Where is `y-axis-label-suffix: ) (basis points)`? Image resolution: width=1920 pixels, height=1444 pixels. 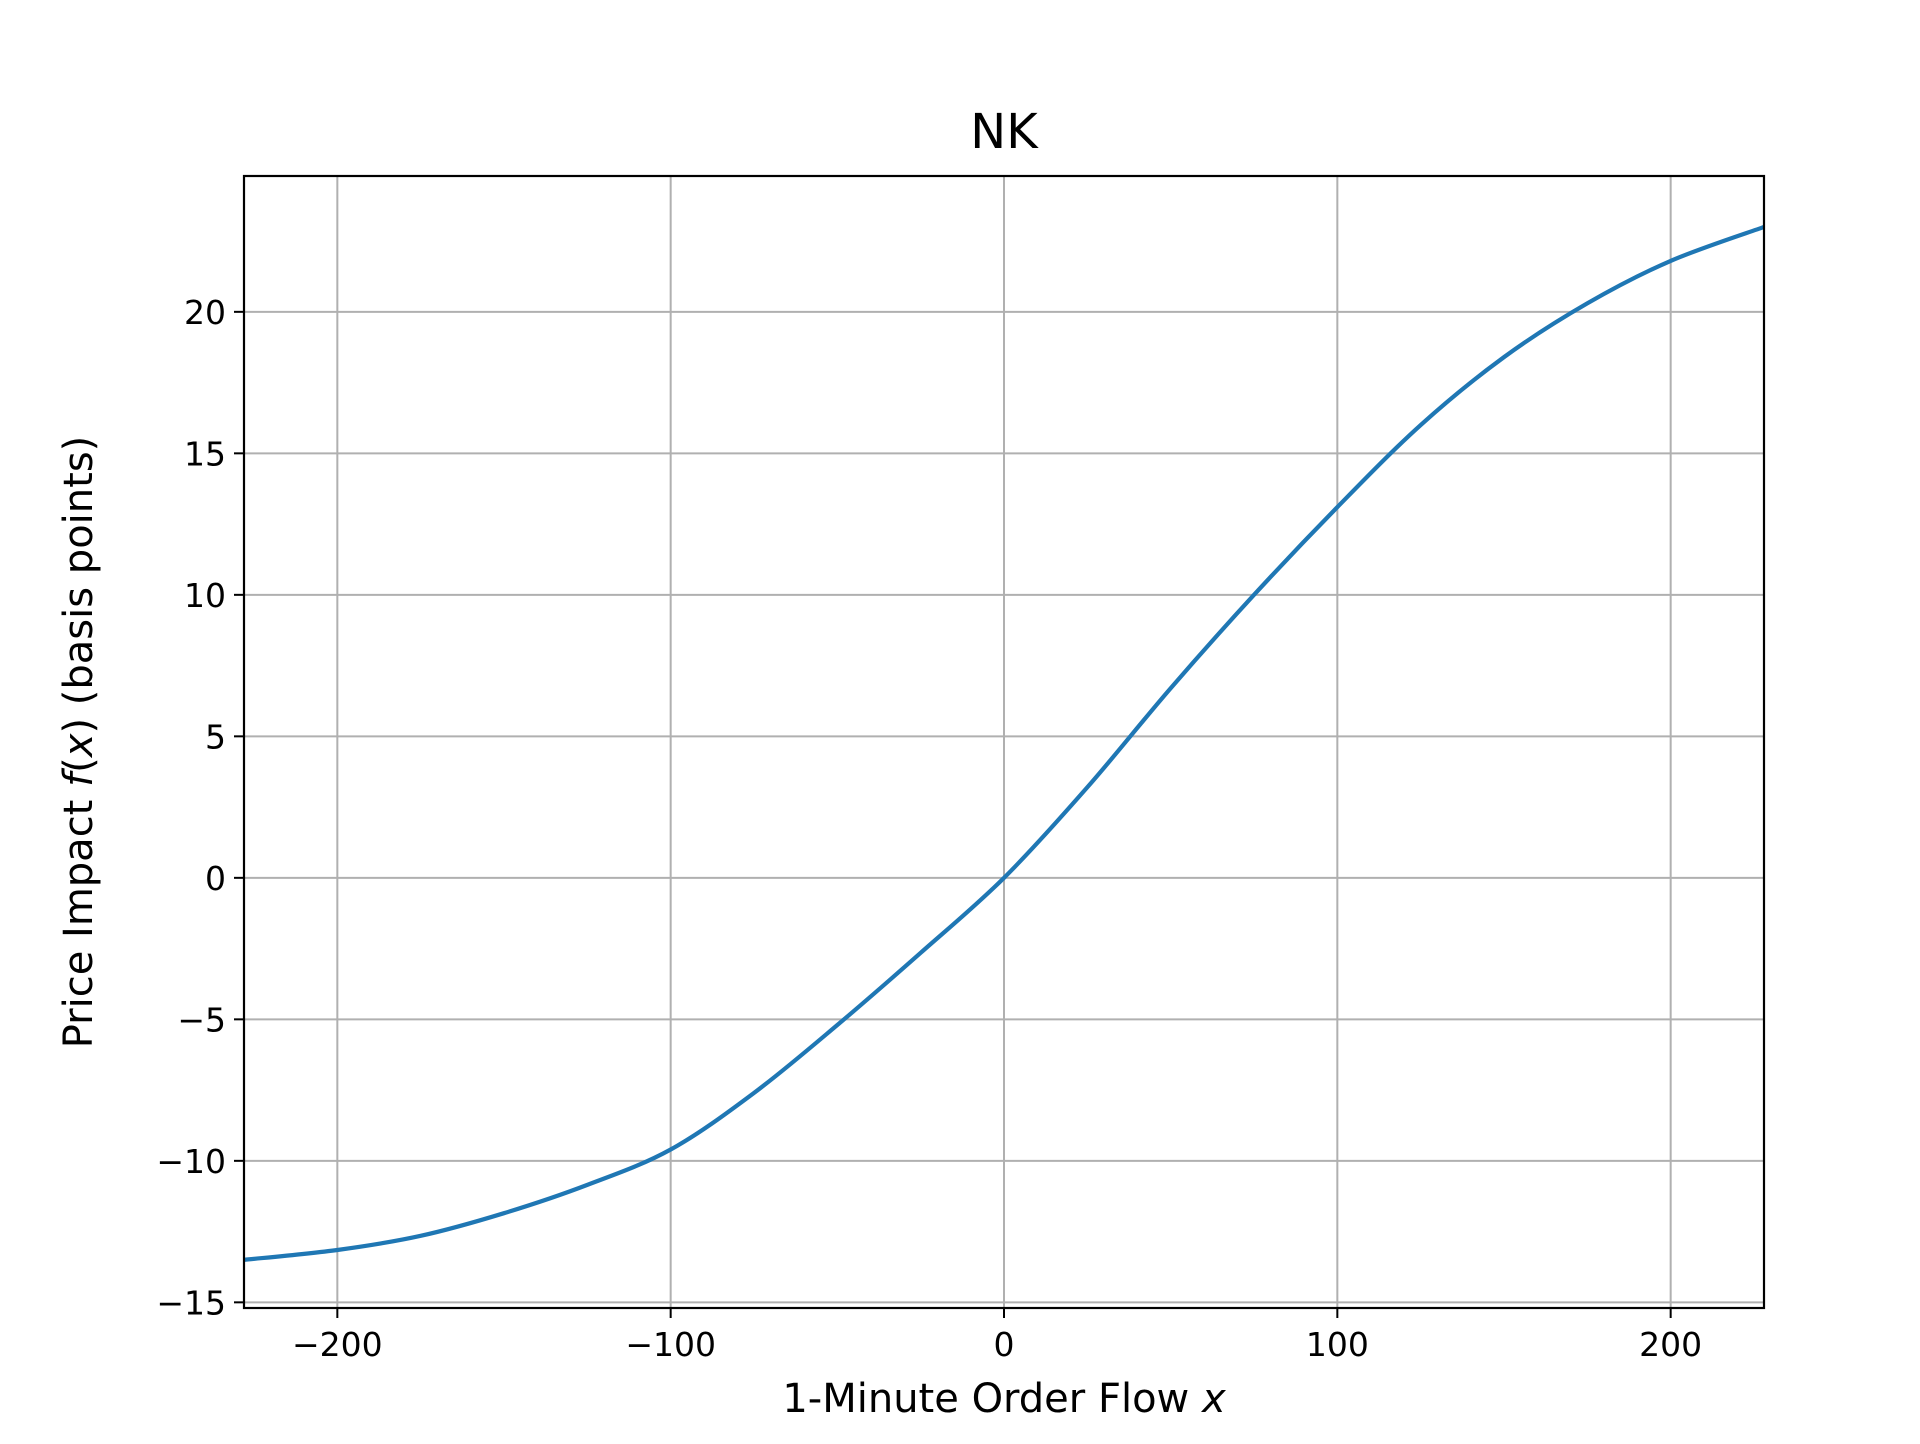
y-axis-label-suffix: ) (basis points) is located at coordinates (79, 585).